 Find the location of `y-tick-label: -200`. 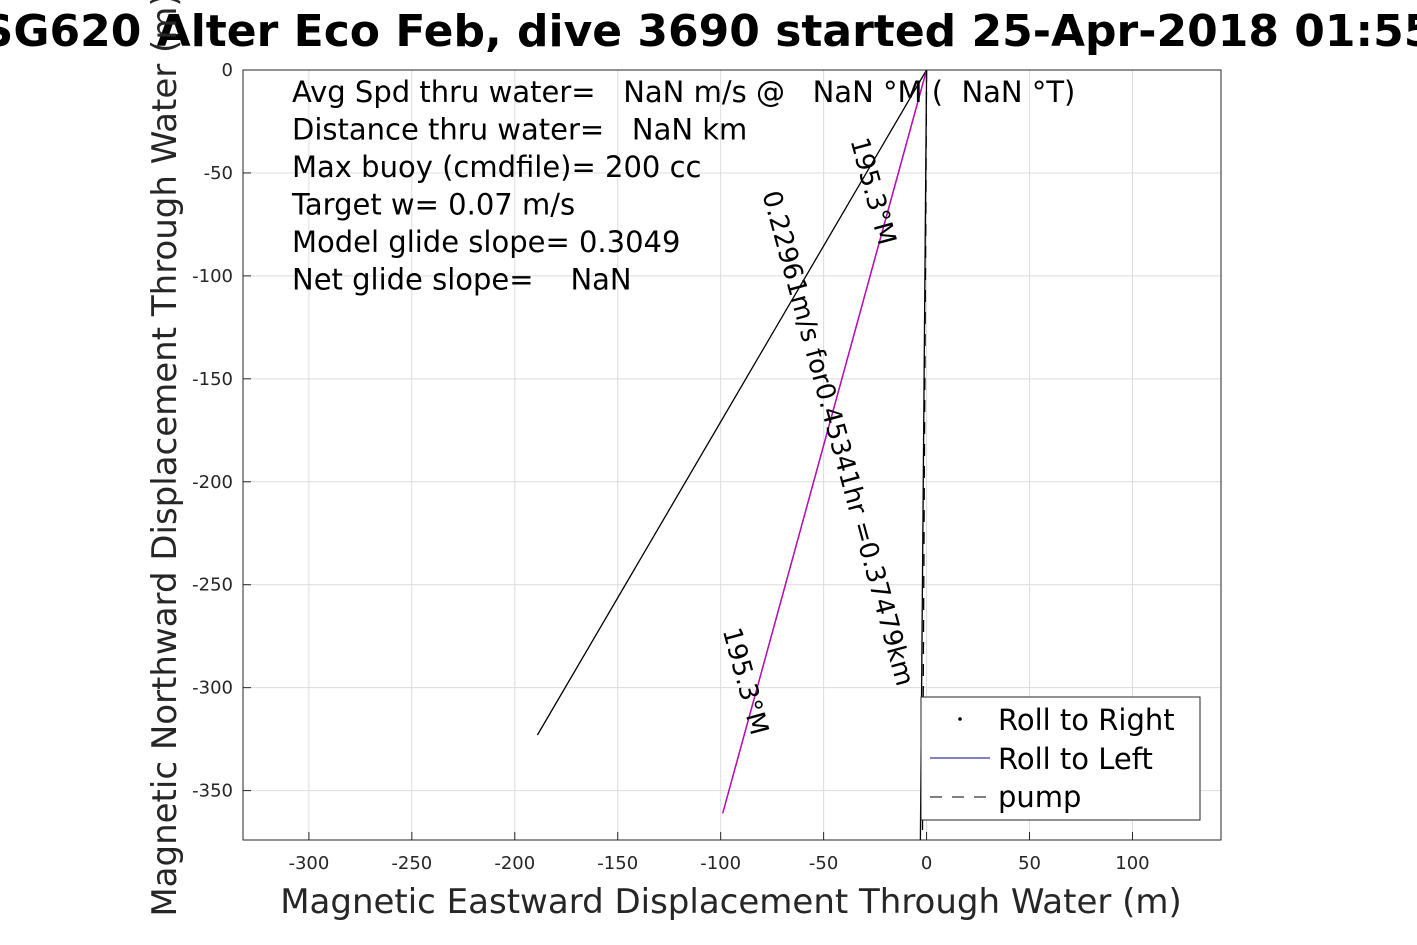

y-tick-label: -200 is located at coordinates (212, 482).